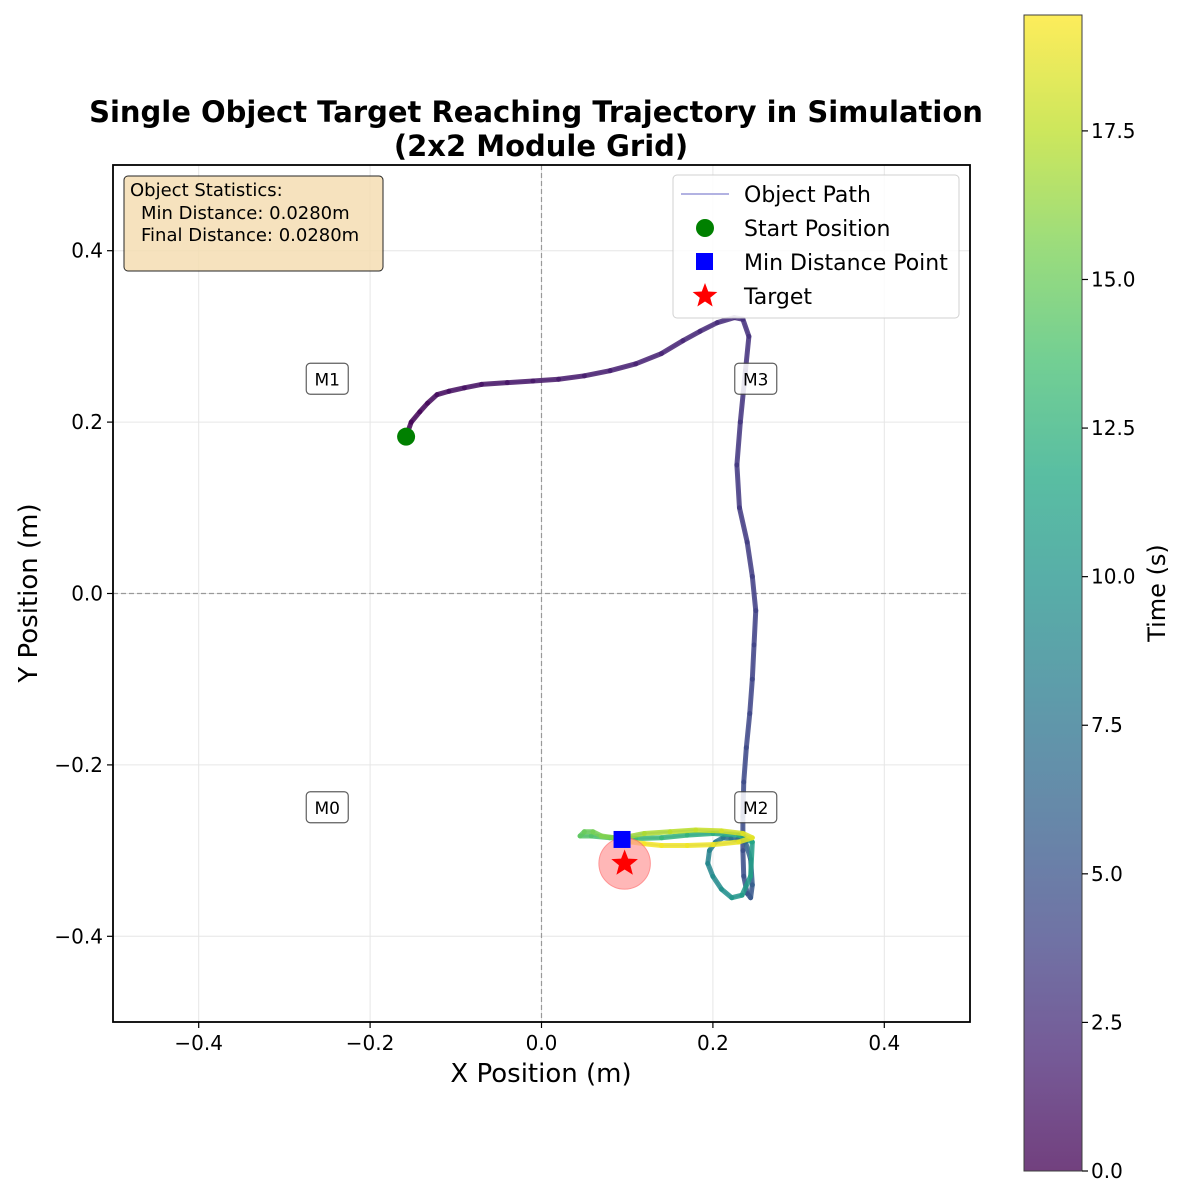 The image size is (1200, 1200). I want to click on colorbar-ticks: 0.0 2.5 5.0 7.5 10.0 12.5 15.0 17.5, so click(1109, 651).